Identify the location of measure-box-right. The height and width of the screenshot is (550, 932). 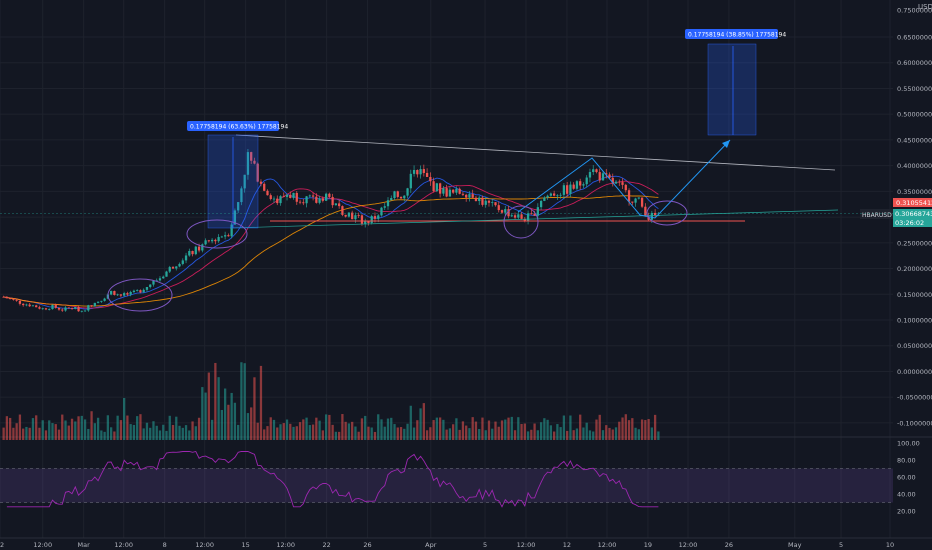
(732, 89).